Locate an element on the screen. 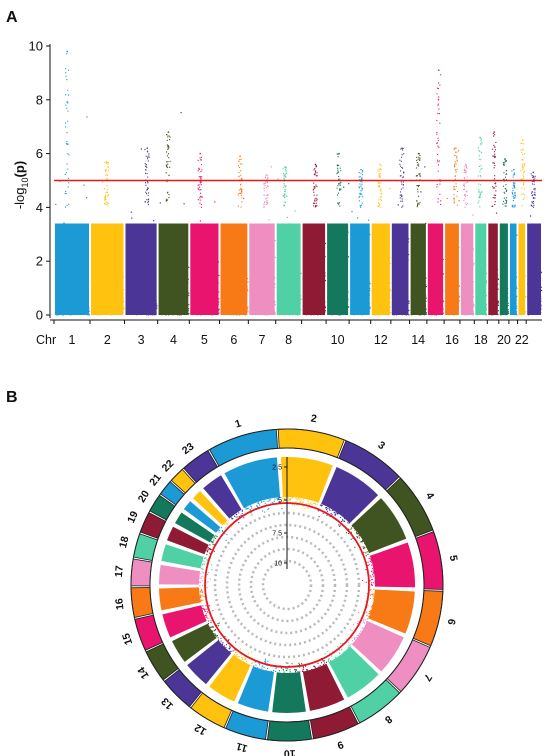  chromosome-15-points is located at coordinates (436, 192).